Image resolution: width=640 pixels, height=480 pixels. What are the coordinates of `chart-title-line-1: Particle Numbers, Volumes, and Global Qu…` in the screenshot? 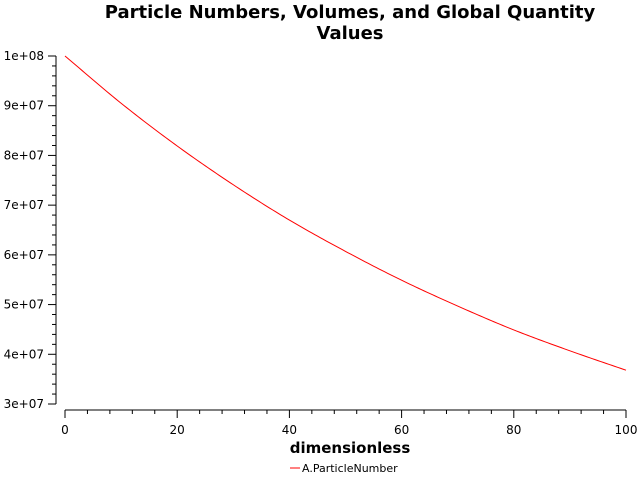 It's located at (350, 12).